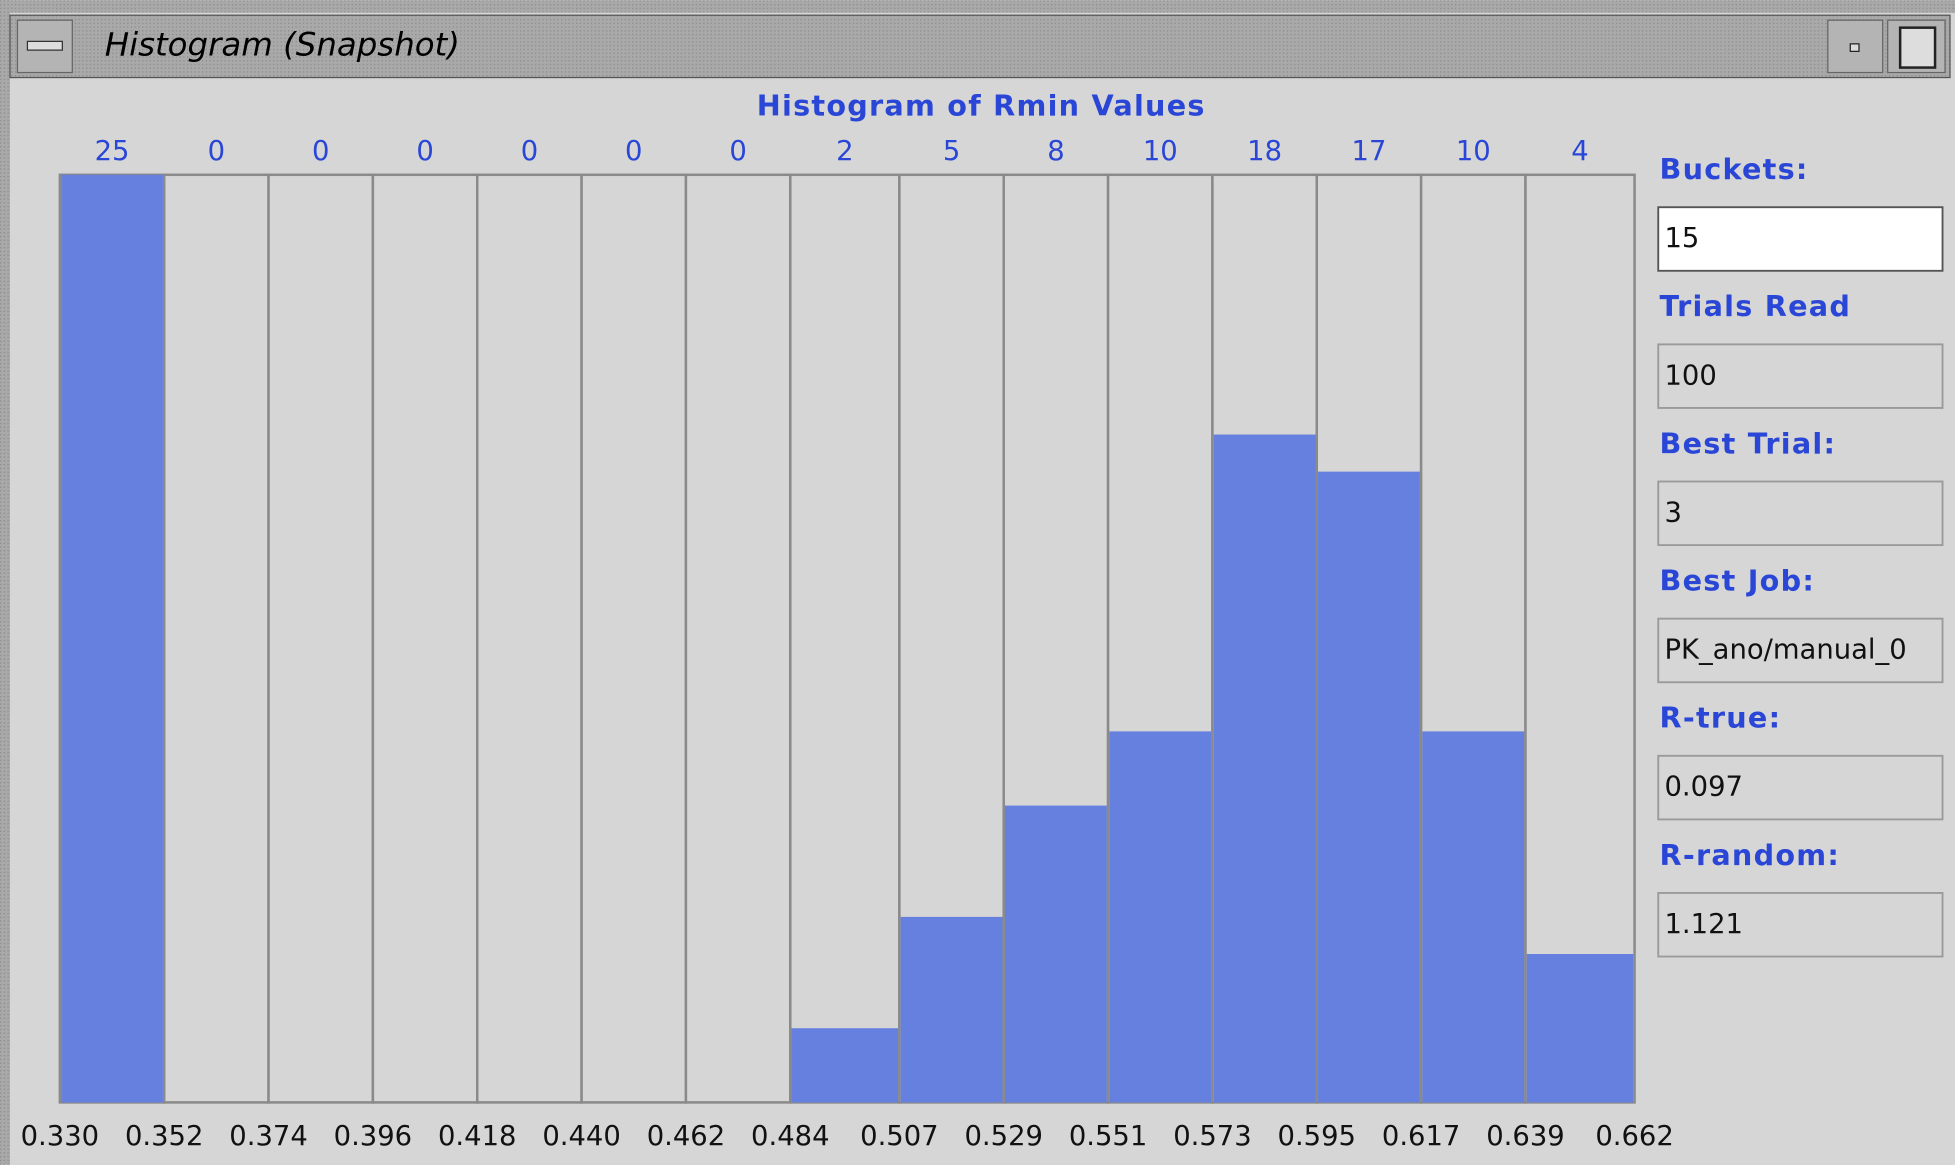  I want to click on bin-edge-label: 0.662, so click(1634, 1136).